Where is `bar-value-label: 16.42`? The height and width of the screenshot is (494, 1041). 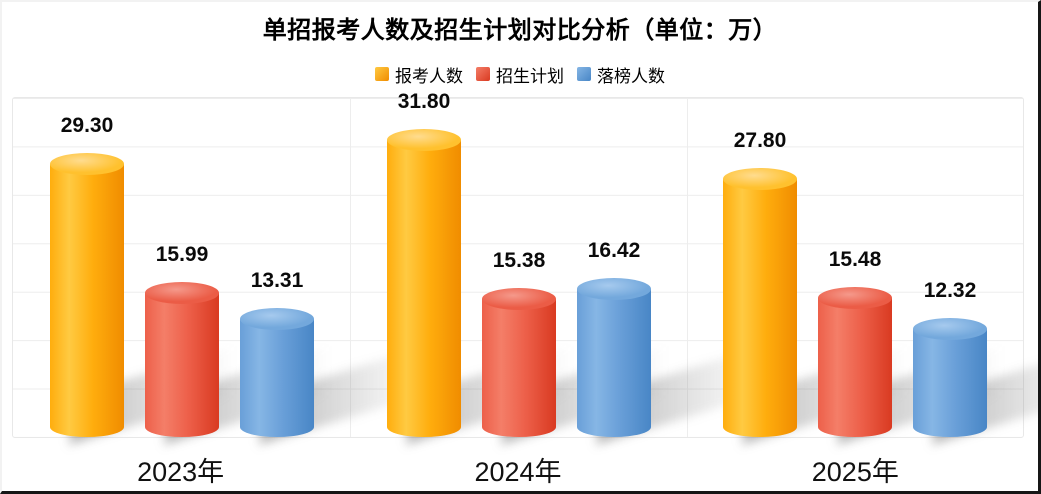 bar-value-label: 16.42 is located at coordinates (614, 250).